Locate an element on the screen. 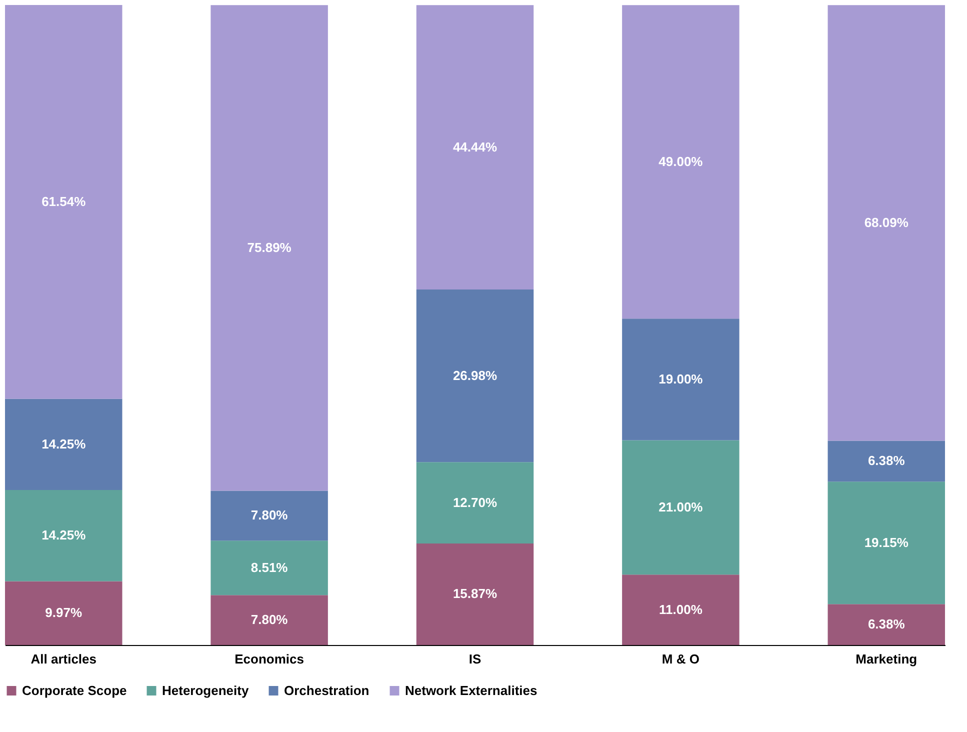 The width and height of the screenshot is (967, 732). data-label: 61.54% is located at coordinates (64, 201).